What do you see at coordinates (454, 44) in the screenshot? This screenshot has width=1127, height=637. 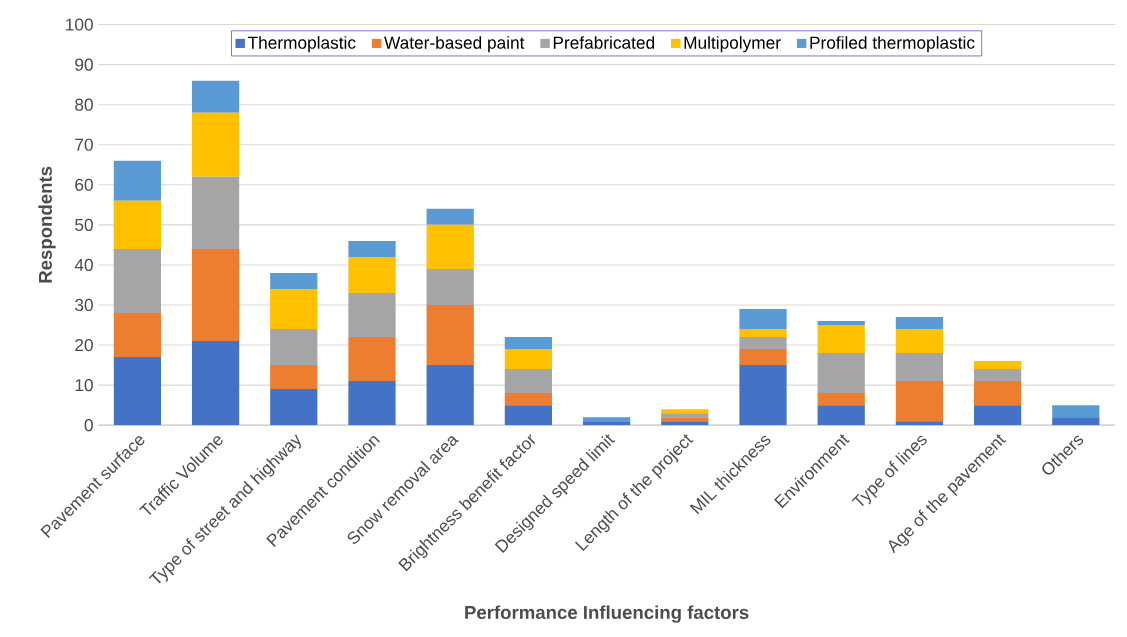 I see `legend-label: Water-based paint` at bounding box center [454, 44].